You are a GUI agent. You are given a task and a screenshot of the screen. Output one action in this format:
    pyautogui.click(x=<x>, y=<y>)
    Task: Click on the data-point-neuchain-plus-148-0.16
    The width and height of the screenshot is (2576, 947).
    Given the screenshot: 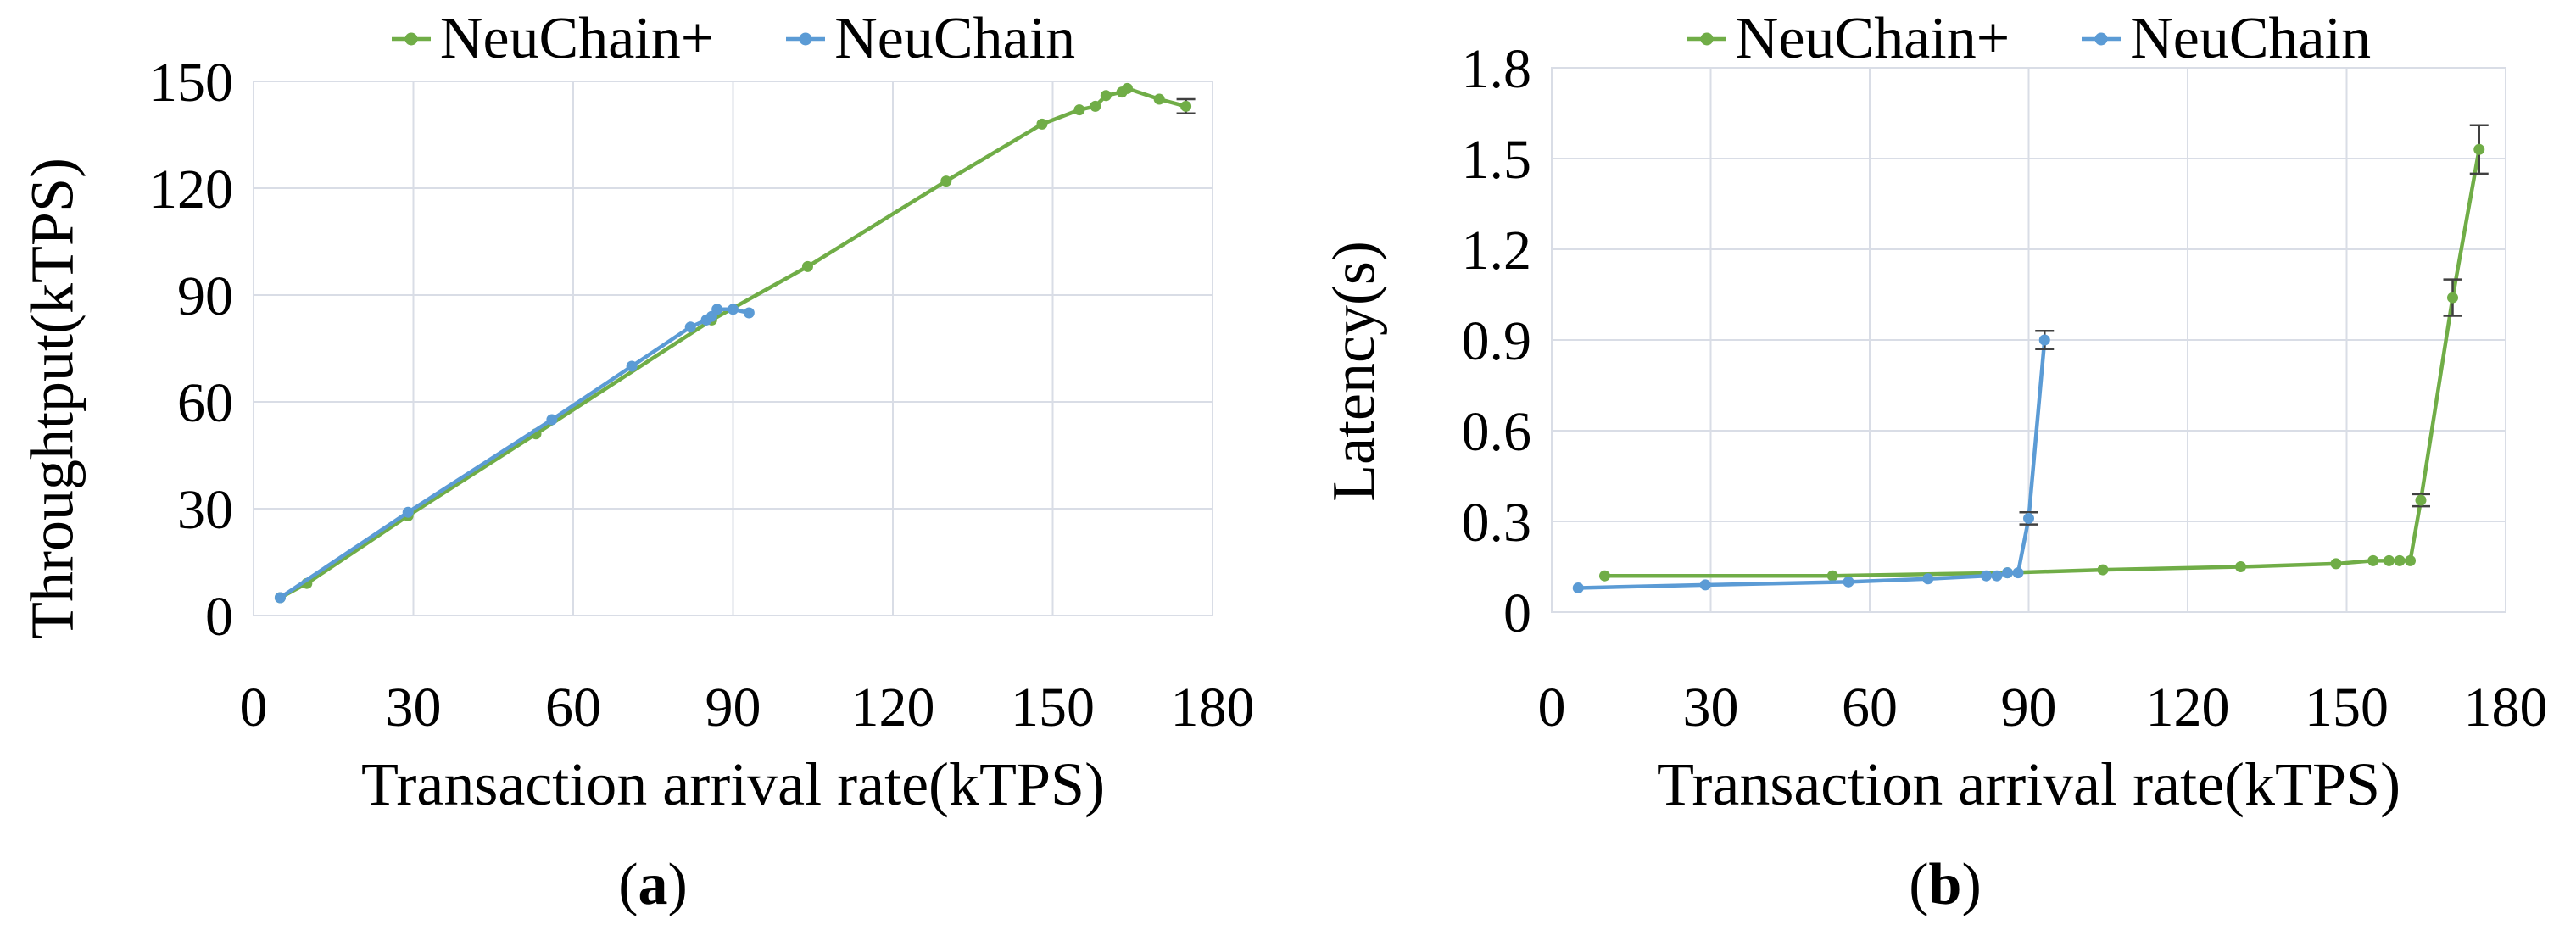 What is the action you would take?
    pyautogui.click(x=2336, y=564)
    